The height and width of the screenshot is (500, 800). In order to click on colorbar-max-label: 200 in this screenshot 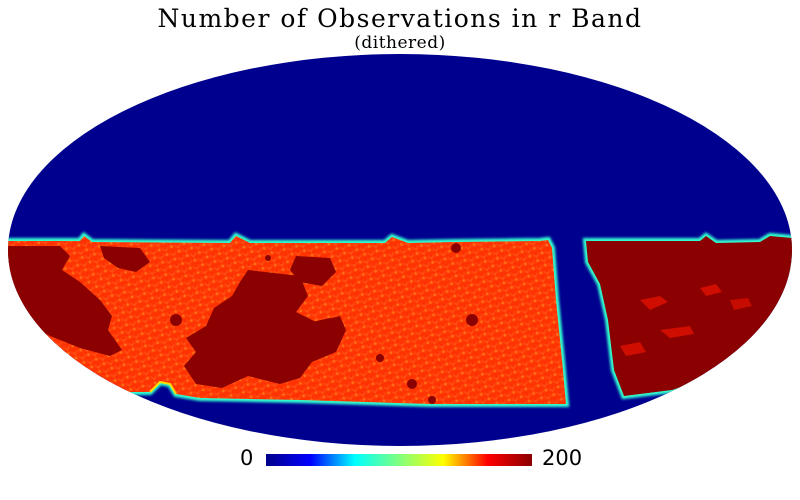, I will do `click(562, 458)`.